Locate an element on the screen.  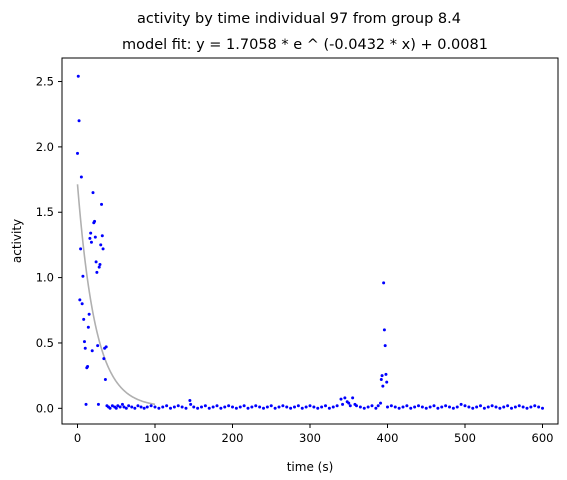
y-axis-label: activity is located at coordinates (17, 241).